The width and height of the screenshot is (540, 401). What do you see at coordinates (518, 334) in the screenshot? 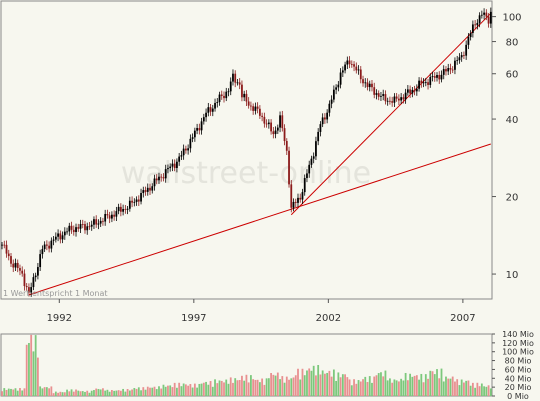
I see `volume-y-tick-label: 140 Mio` at bounding box center [518, 334].